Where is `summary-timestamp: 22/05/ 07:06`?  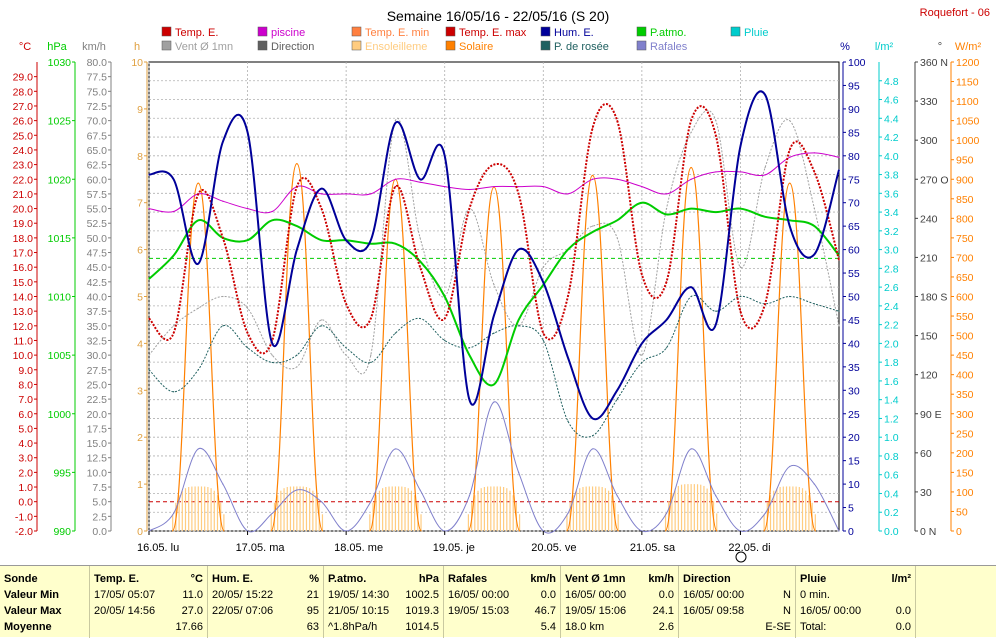 summary-timestamp: 22/05/ 07:06 is located at coordinates (243, 611).